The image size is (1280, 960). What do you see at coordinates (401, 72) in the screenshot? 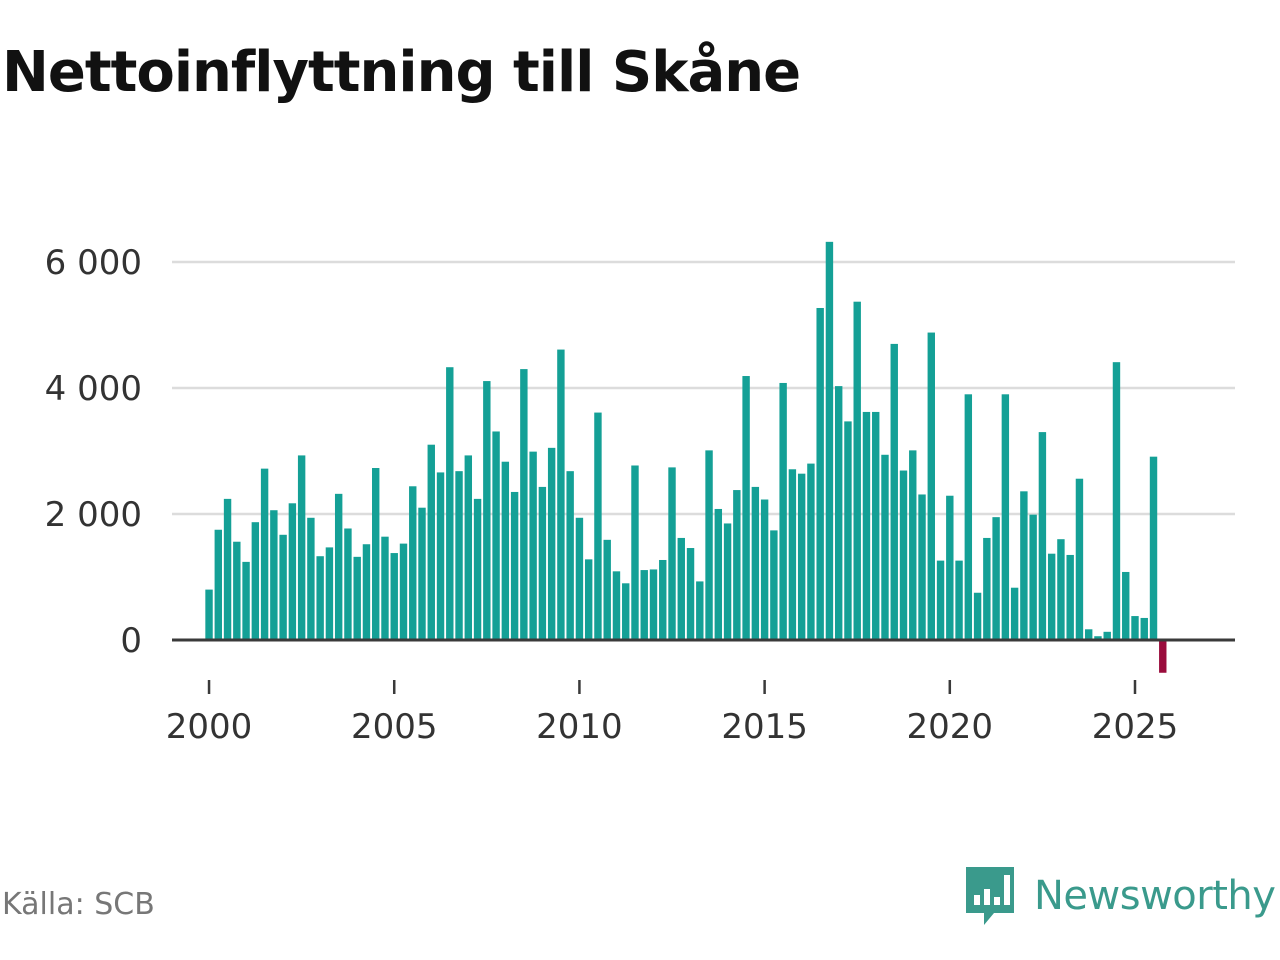
I see `chart-title: Nettoinflyttning till Skåne` at bounding box center [401, 72].